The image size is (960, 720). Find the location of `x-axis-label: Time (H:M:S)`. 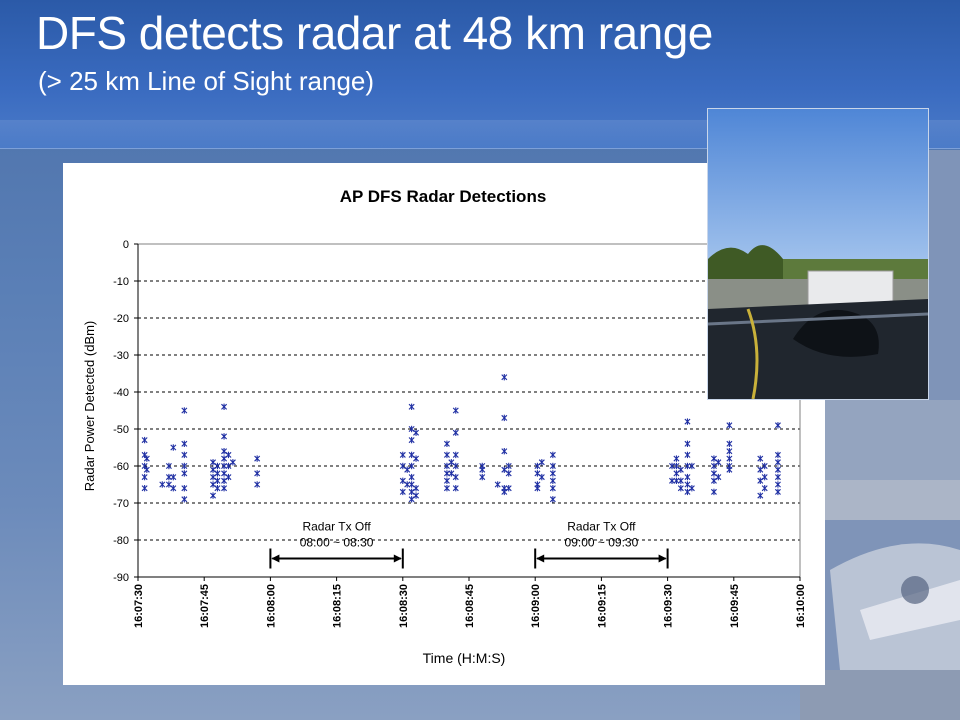

x-axis-label: Time (H:M:S) is located at coordinates (464, 658).